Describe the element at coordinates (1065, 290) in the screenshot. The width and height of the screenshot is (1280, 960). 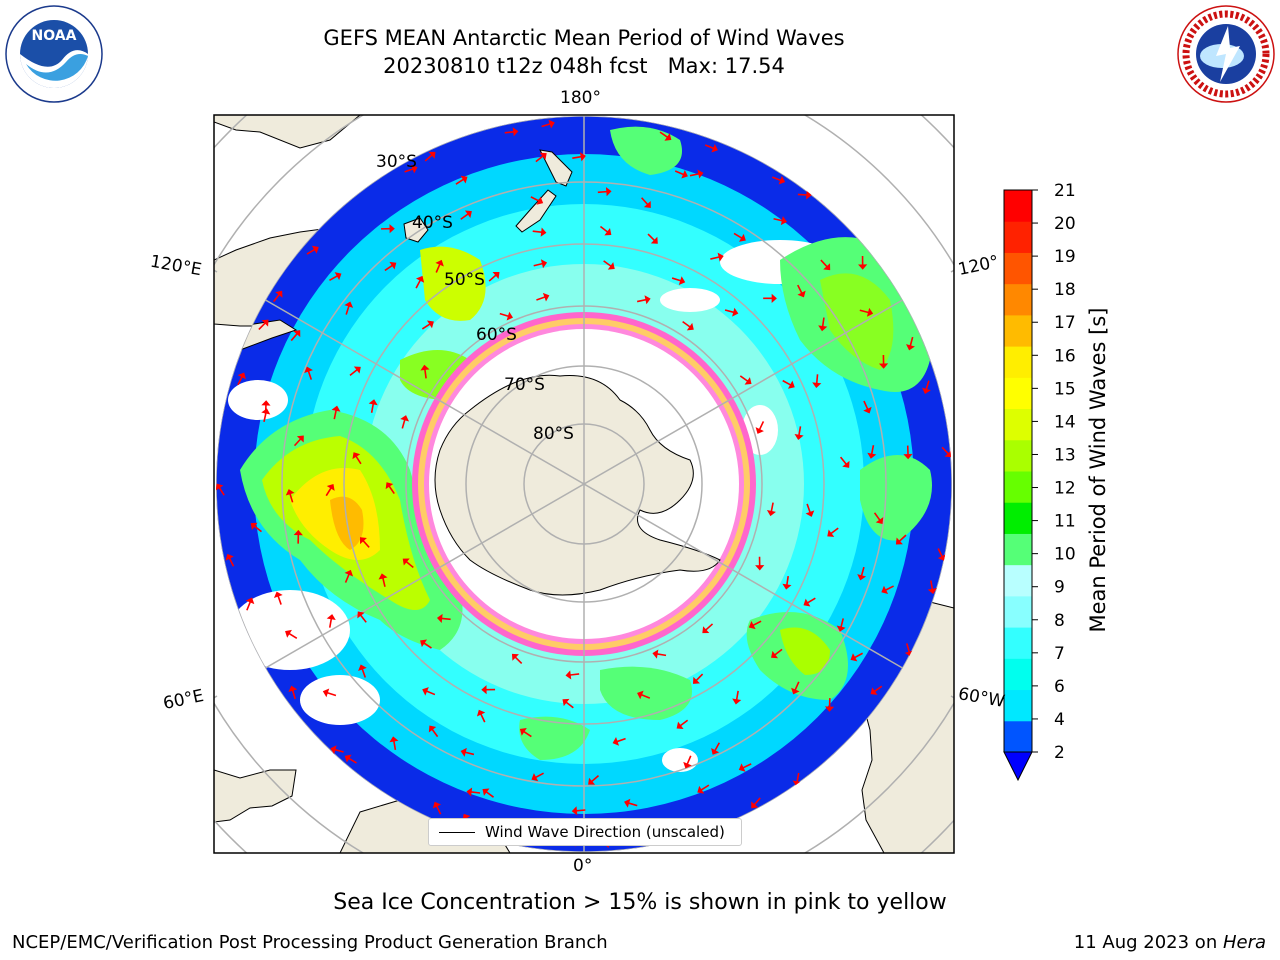
I see `colorbar-tick-label: 18` at that location.